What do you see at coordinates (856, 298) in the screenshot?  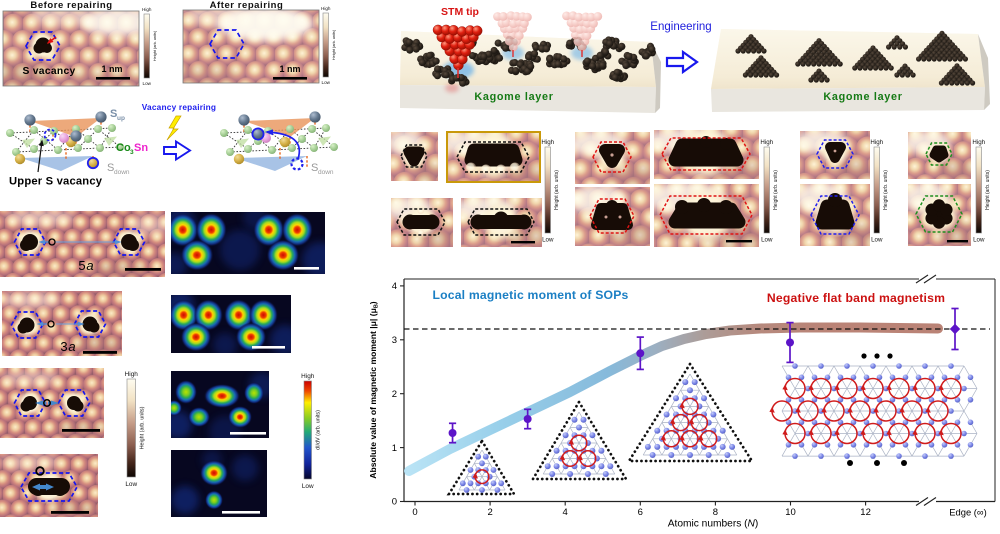 I see `svg-text: Negative flat band magnetism` at bounding box center [856, 298].